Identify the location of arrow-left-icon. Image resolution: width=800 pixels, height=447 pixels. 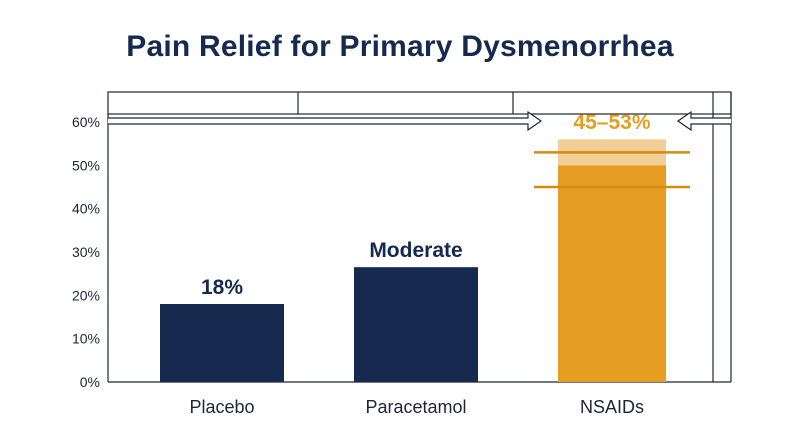
(703, 121).